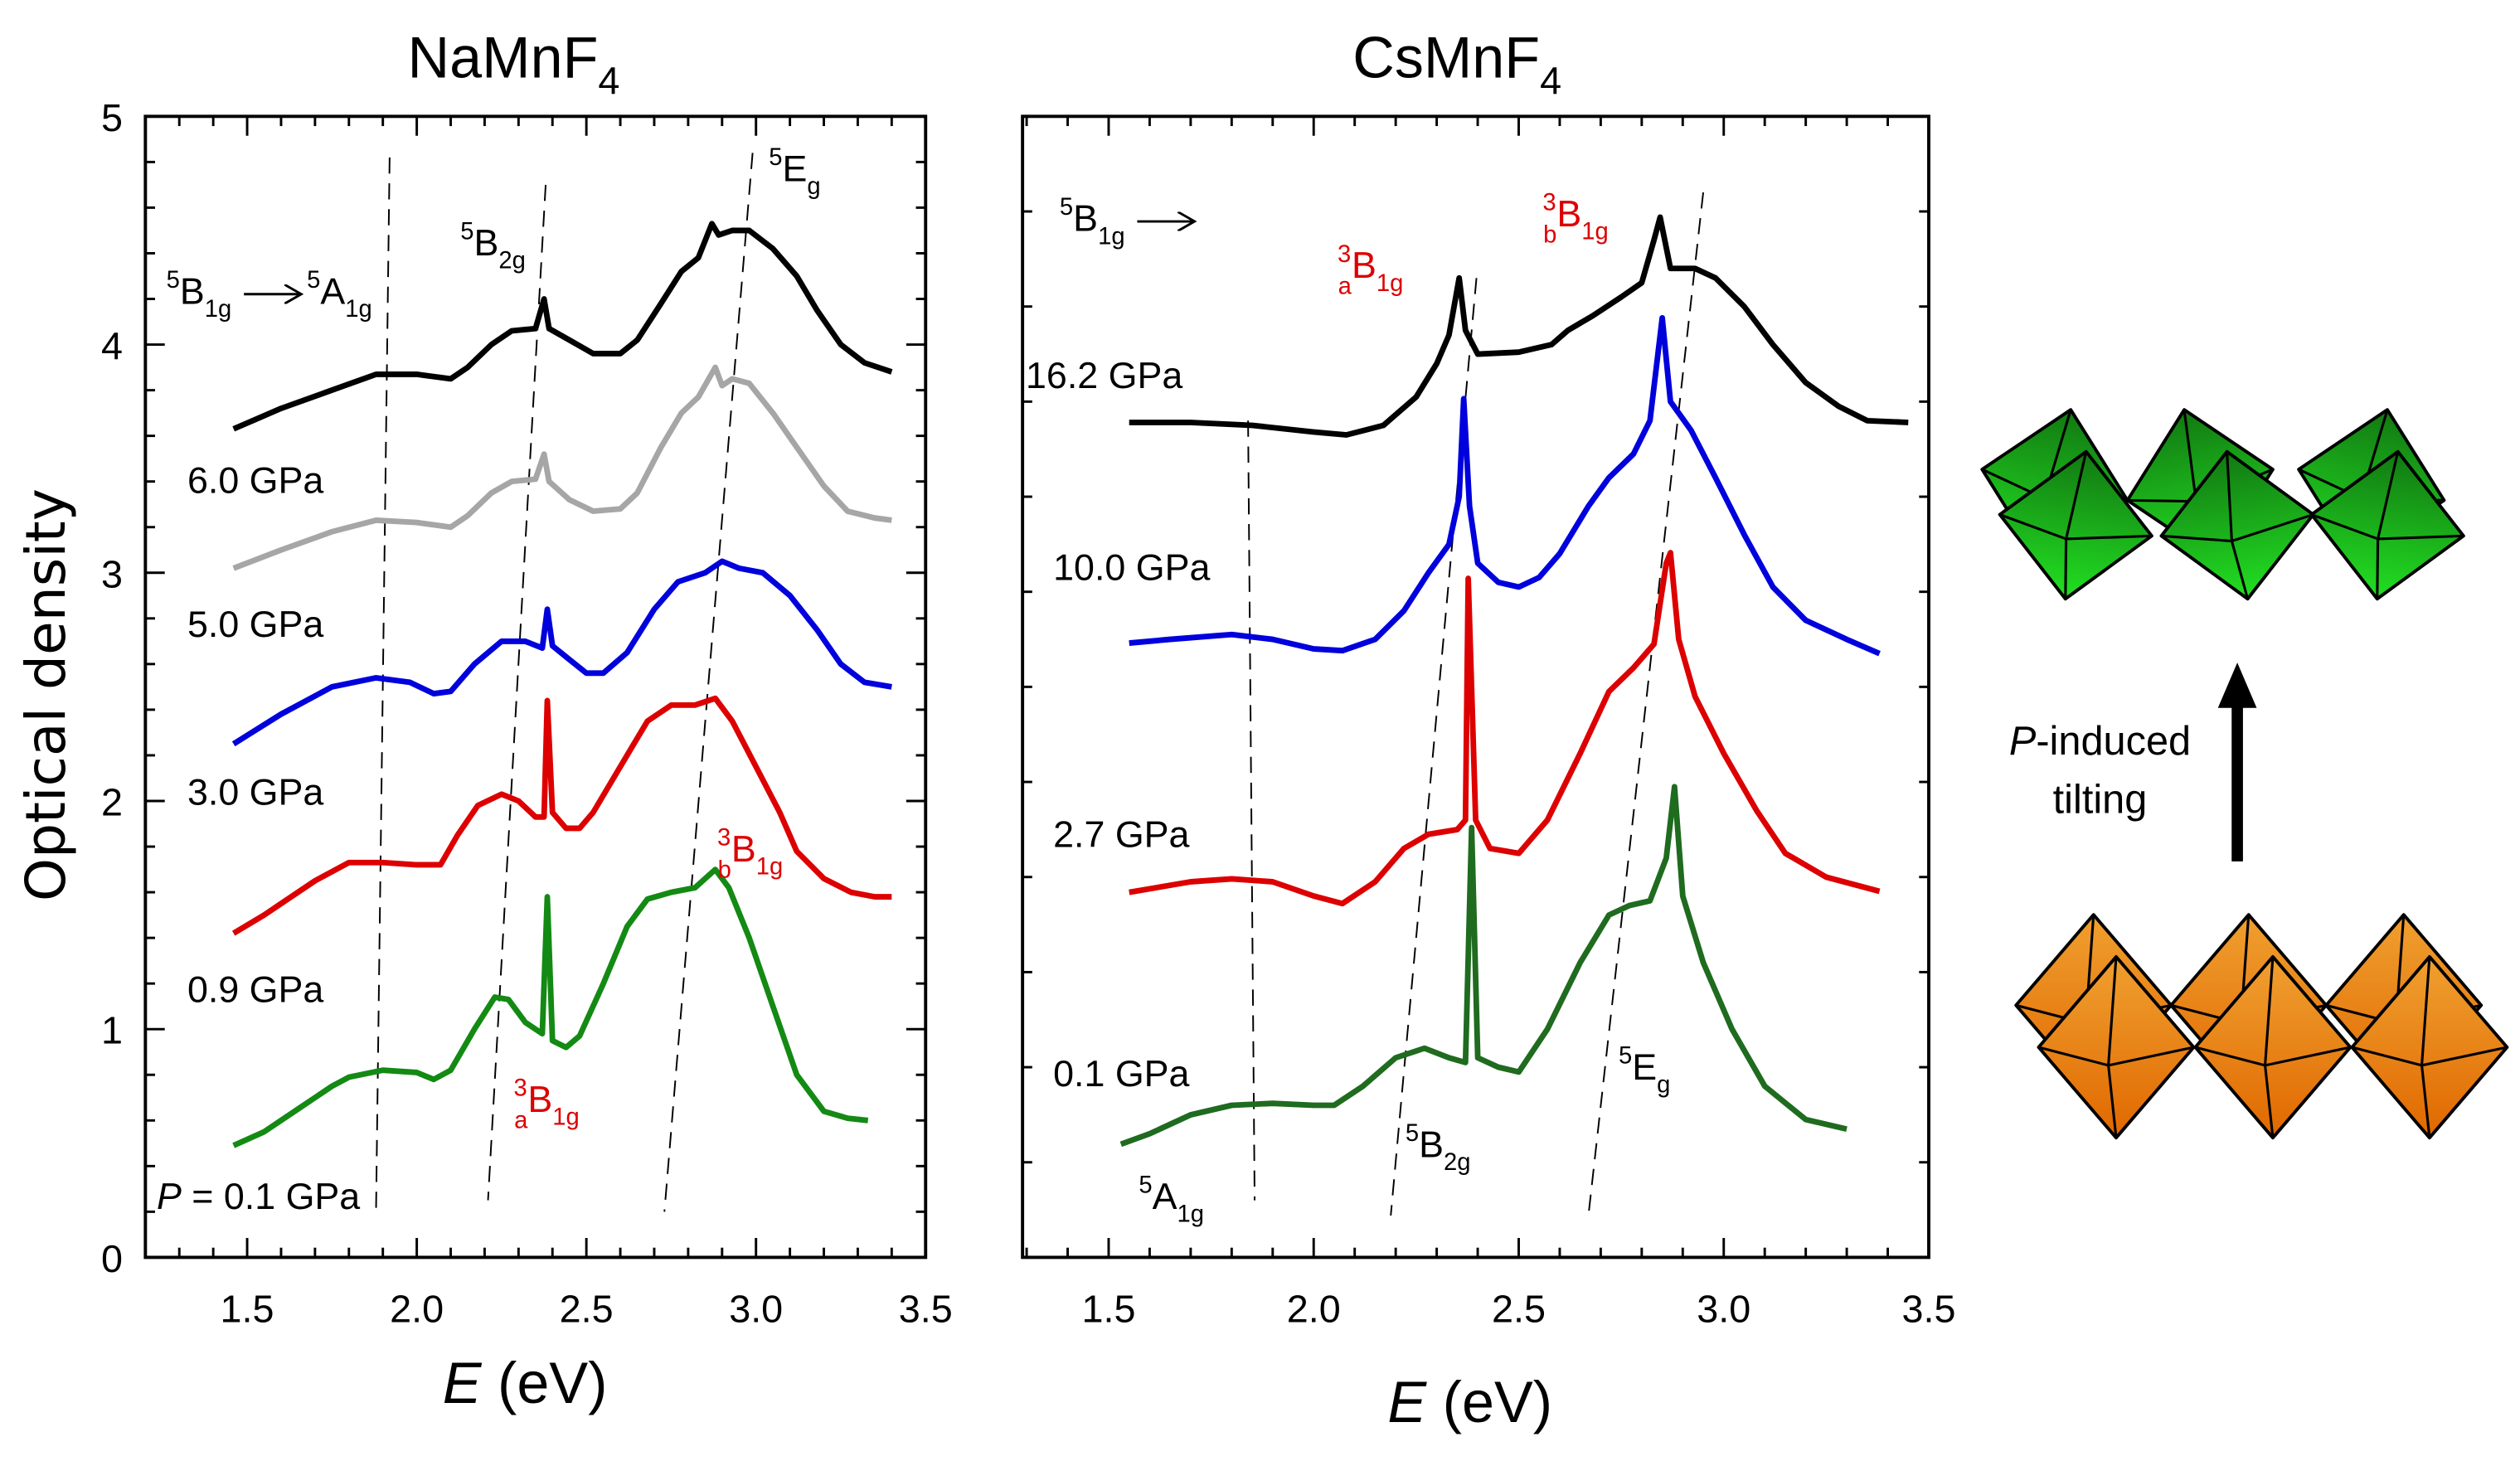  I want to click on x-tick-label: 2.0, so click(417, 1308).